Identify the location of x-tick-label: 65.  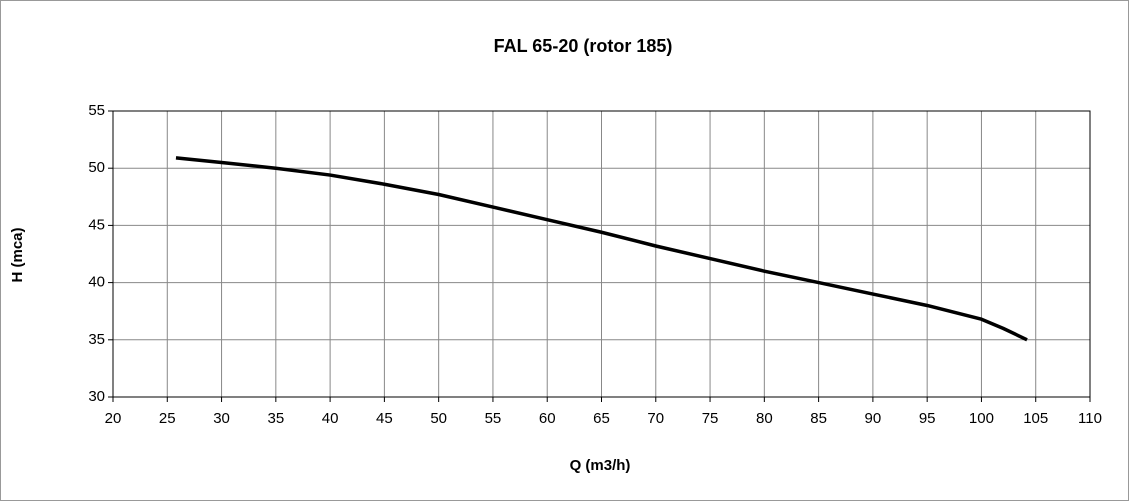
(601, 418).